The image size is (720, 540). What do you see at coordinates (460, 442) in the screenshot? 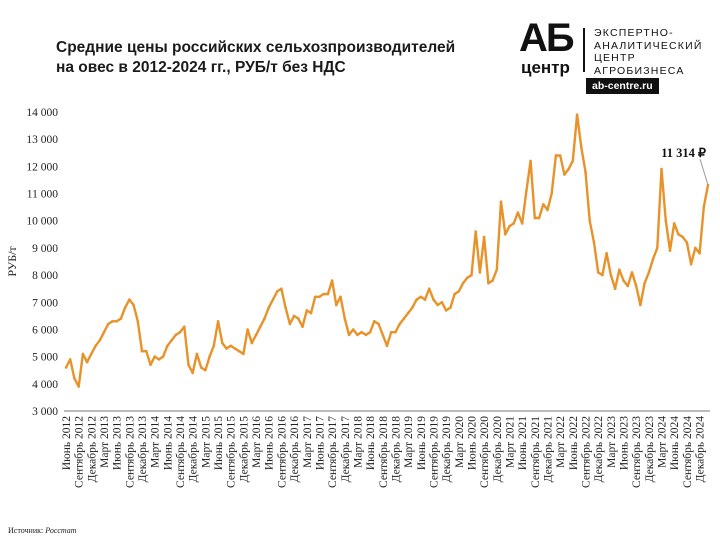
I see `x-tick-label: Март 2020` at bounding box center [460, 442].